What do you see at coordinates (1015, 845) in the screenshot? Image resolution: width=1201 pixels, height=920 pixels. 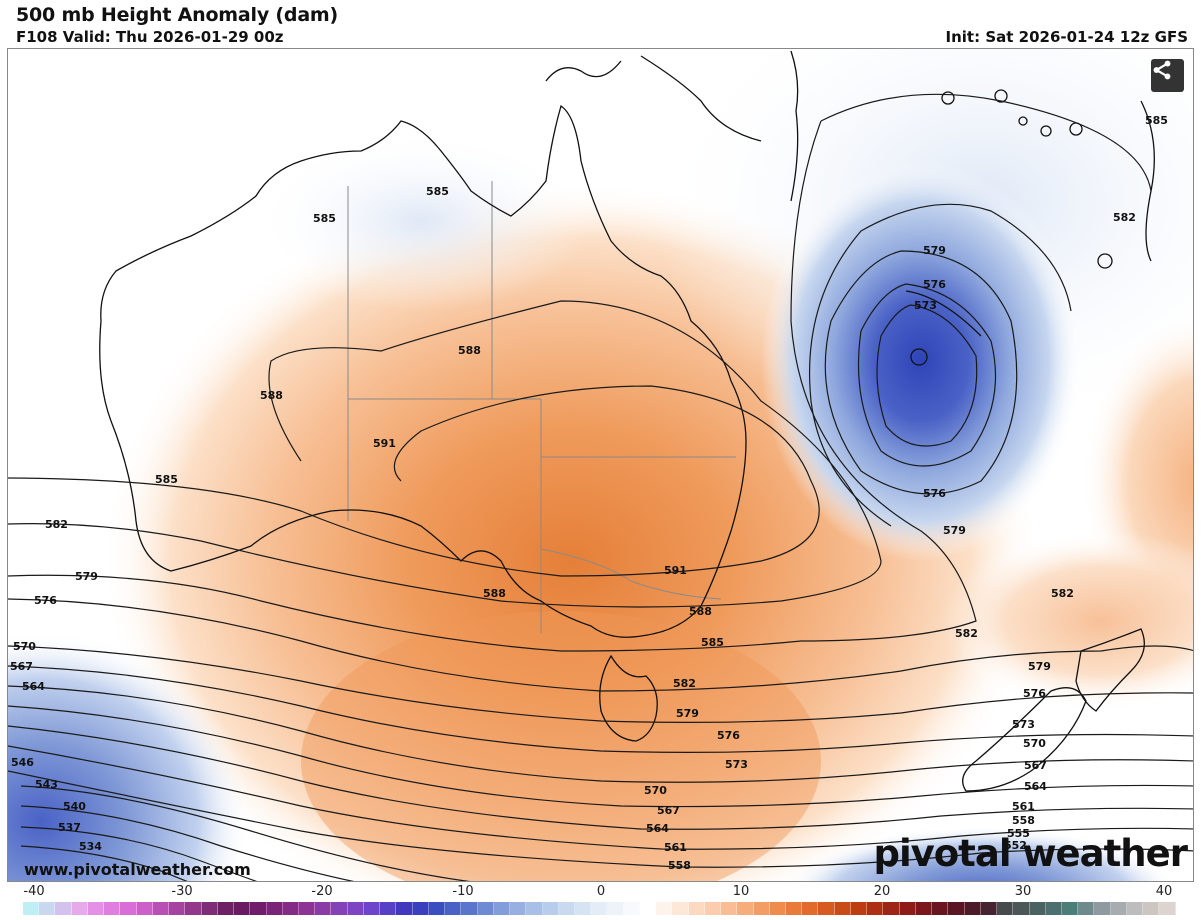 I see `svg-text: 552` at bounding box center [1015, 845].